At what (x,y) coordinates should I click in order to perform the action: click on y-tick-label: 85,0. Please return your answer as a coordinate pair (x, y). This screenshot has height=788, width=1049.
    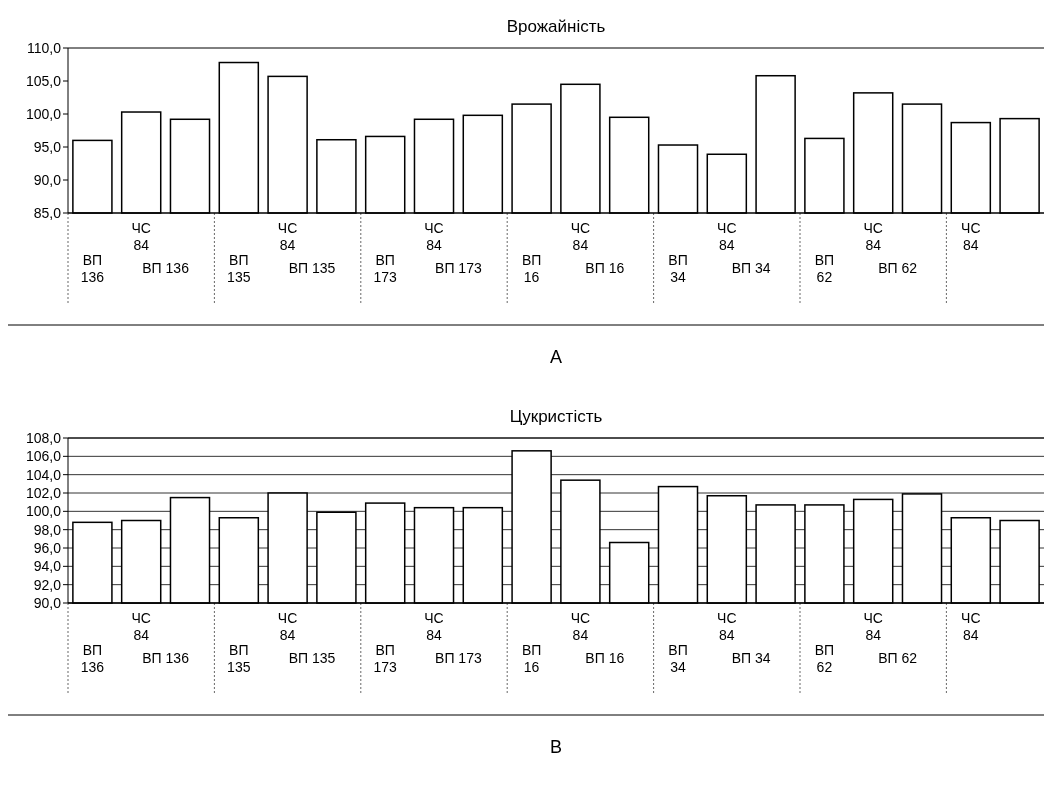
    Looking at the image, I should click on (47, 212).